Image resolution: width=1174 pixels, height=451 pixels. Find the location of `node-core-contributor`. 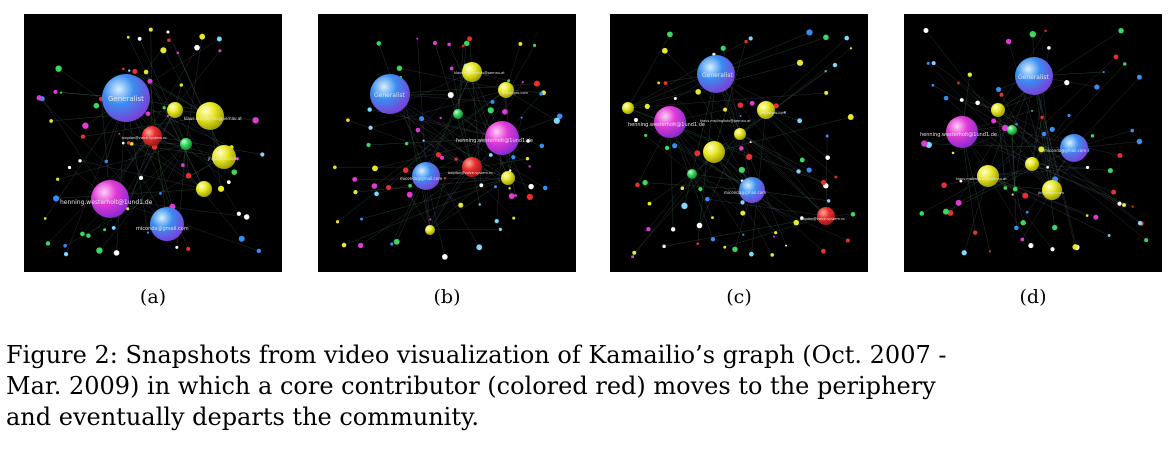

node-core-contributor is located at coordinates (472, 167).